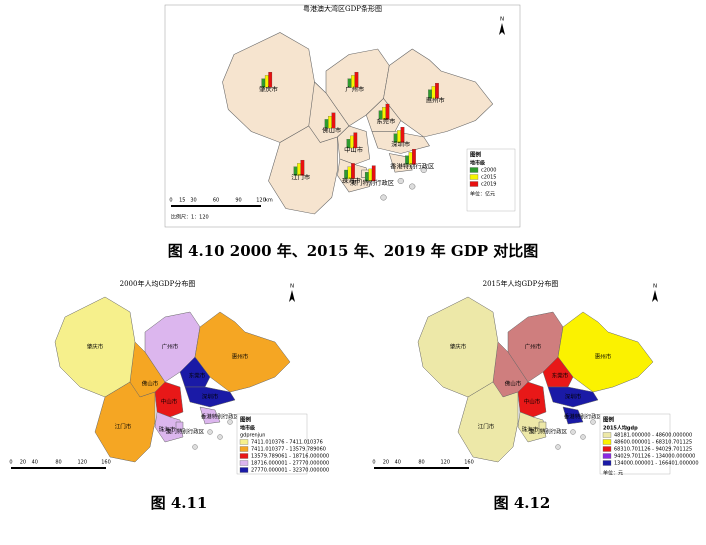 Image resolution: width=706 pixels, height=545 pixels. I want to click on legend-item: c2015, so click(488, 178).